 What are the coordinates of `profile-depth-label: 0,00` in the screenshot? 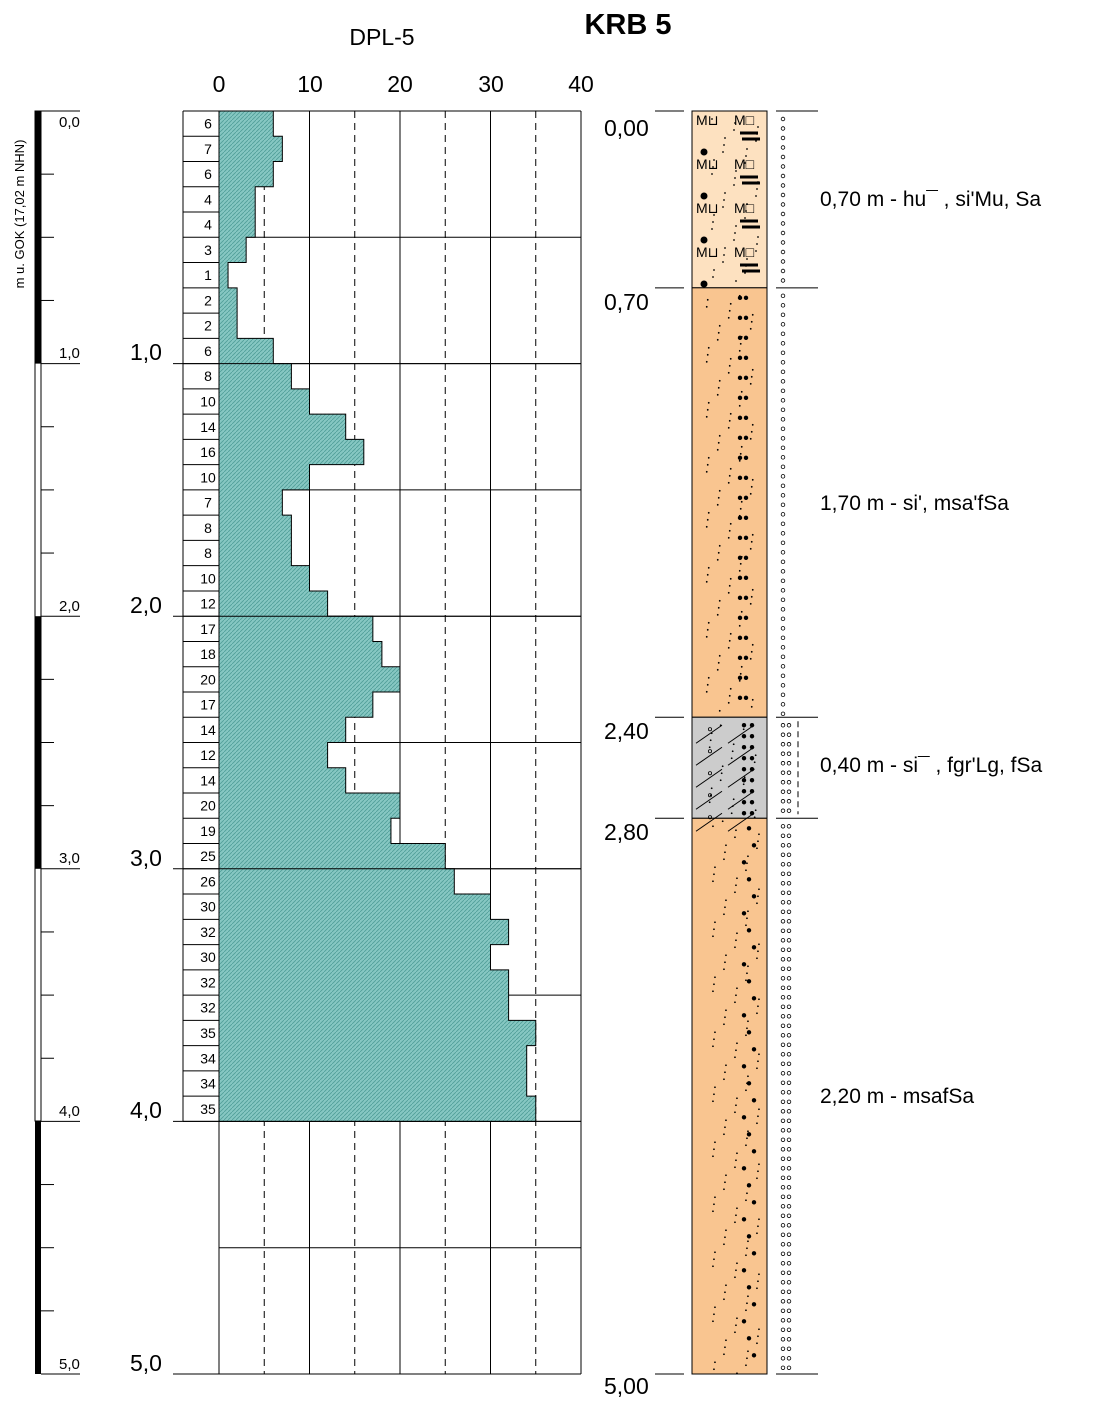 It's located at (626, 128).